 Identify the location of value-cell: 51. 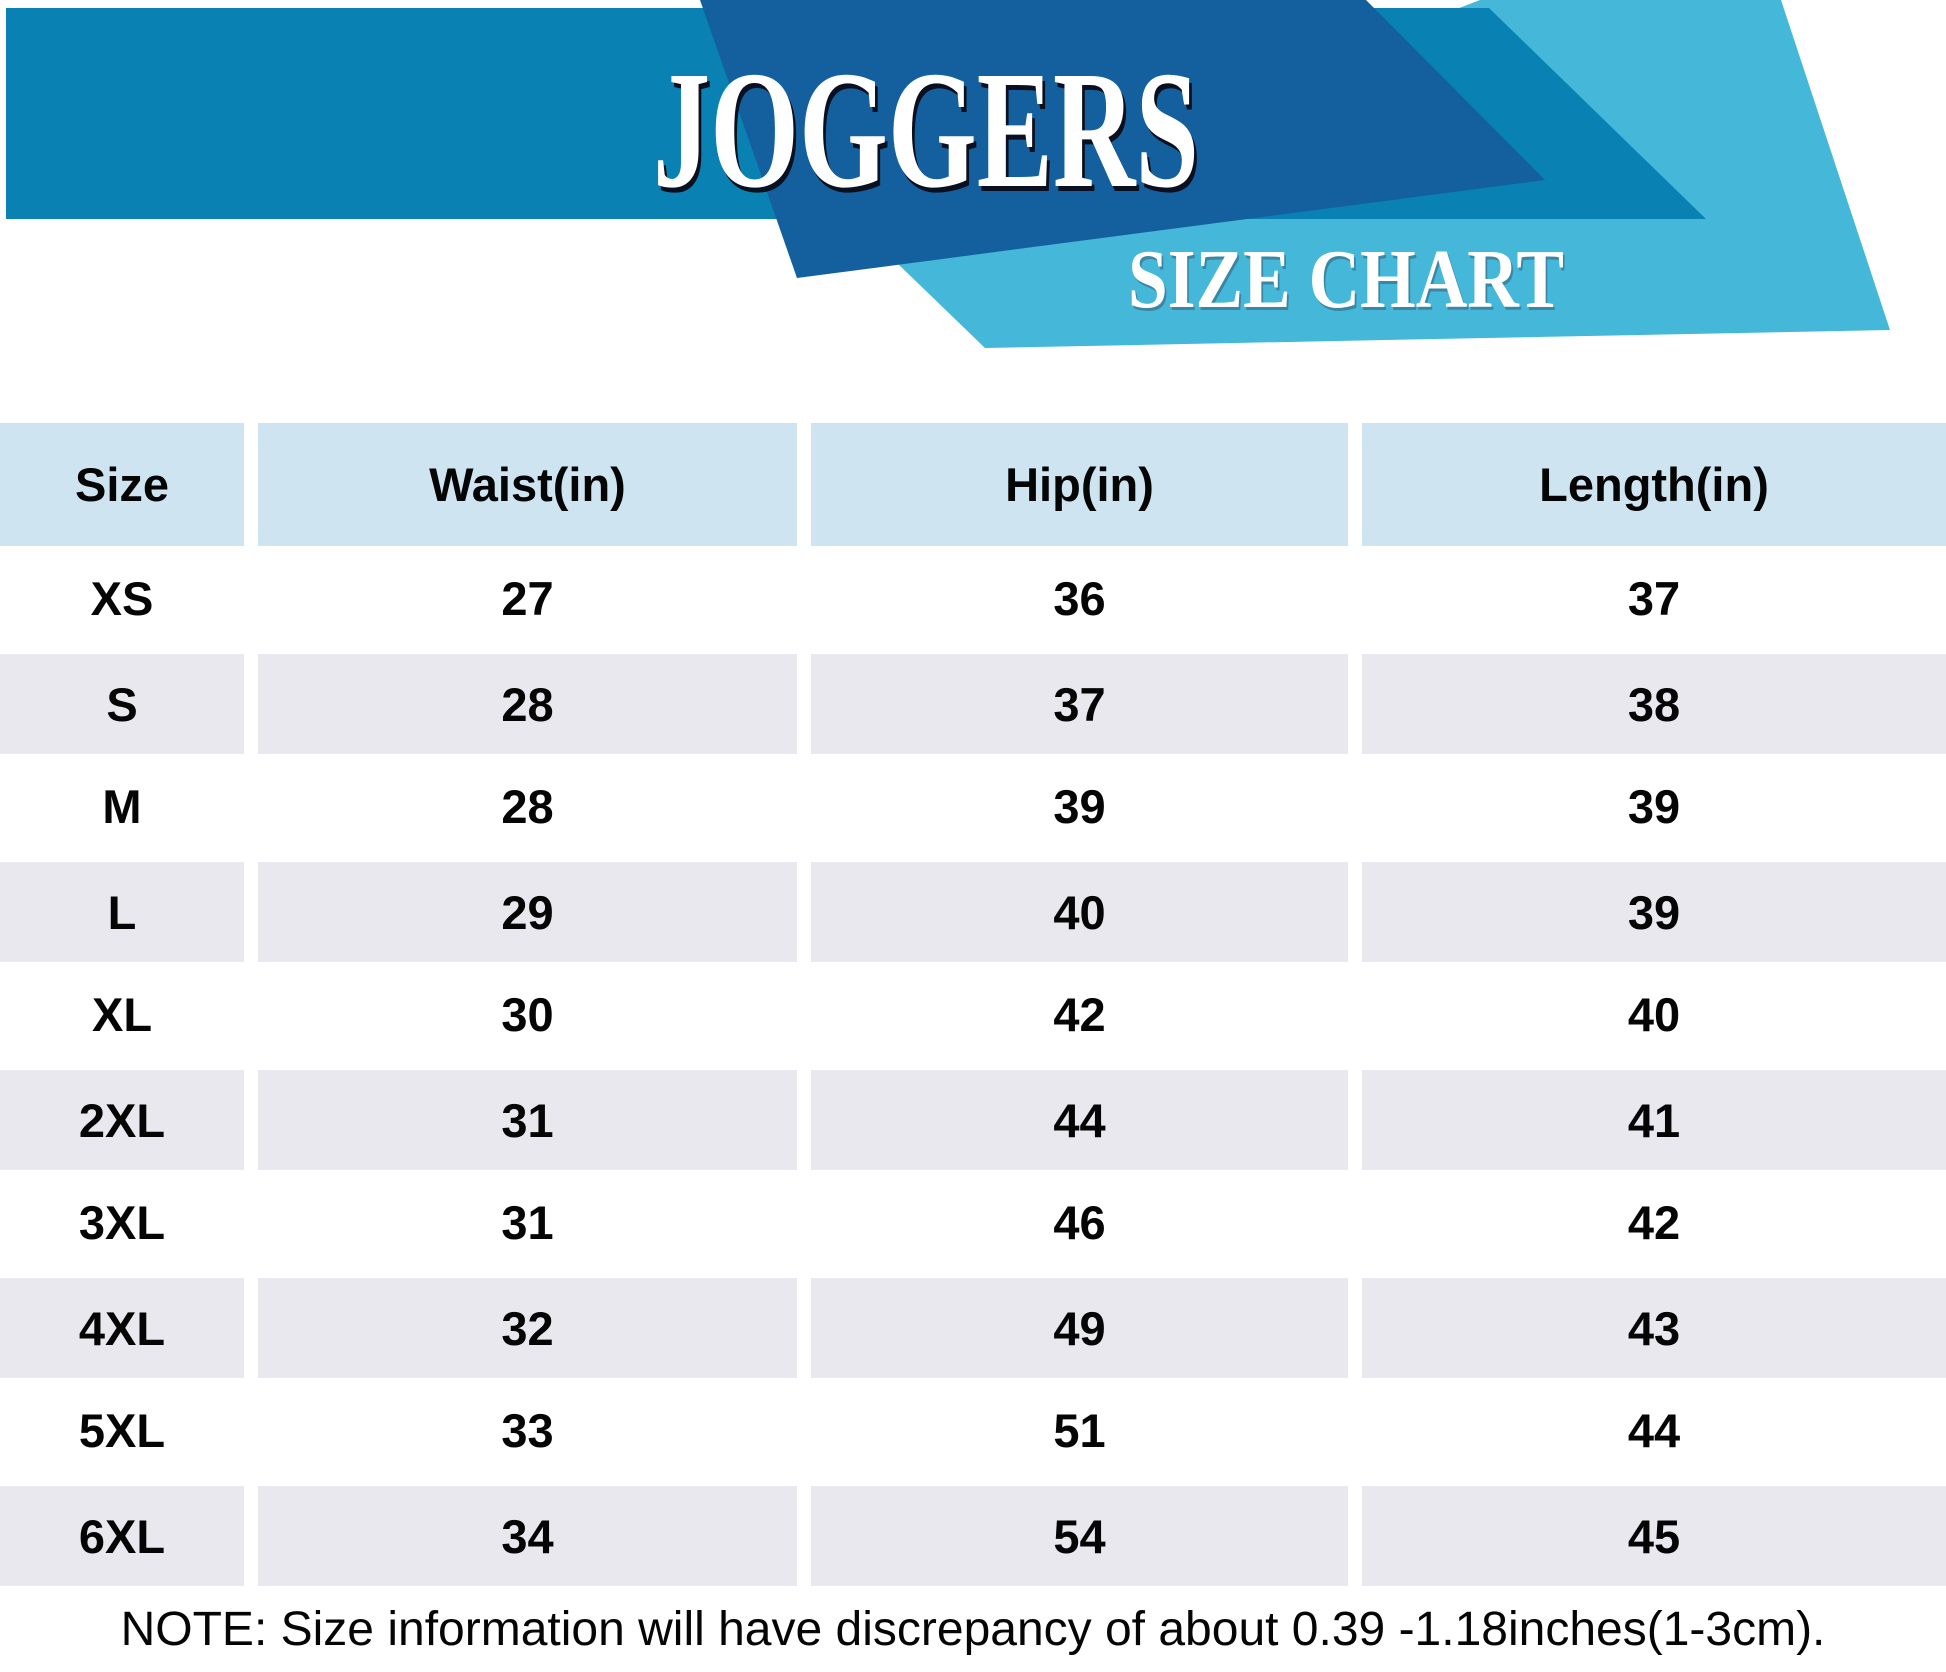
(1079, 1430).